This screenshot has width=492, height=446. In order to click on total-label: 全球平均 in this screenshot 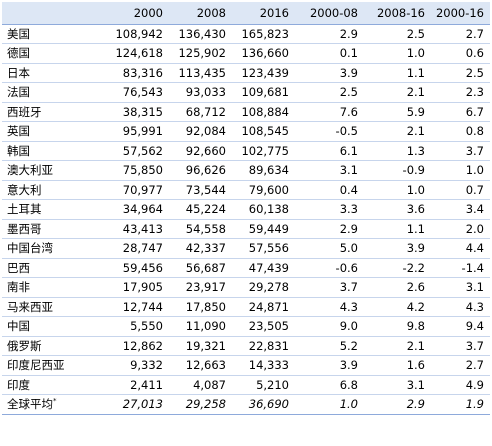, I will do `click(30, 404)`.